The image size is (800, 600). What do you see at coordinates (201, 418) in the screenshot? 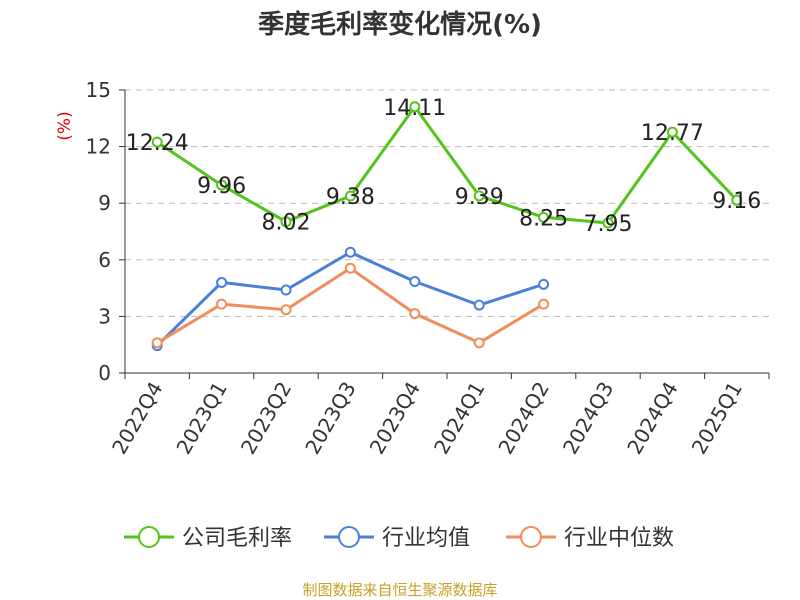
I see `x-tick-label: 2023Q1` at bounding box center [201, 418].